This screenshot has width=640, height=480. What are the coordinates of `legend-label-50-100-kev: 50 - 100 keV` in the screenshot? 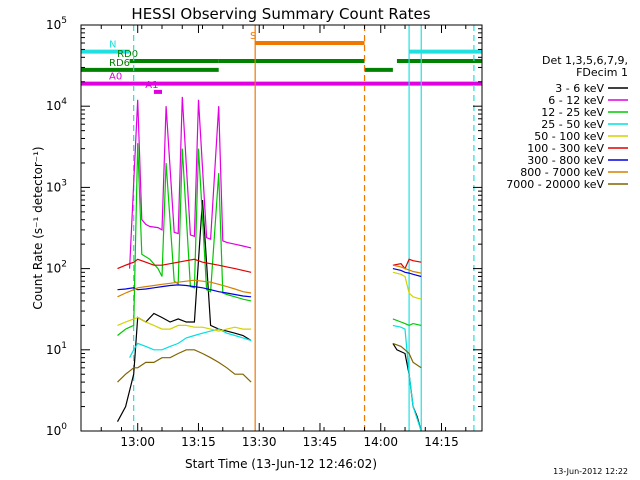 It's located at (569, 136).